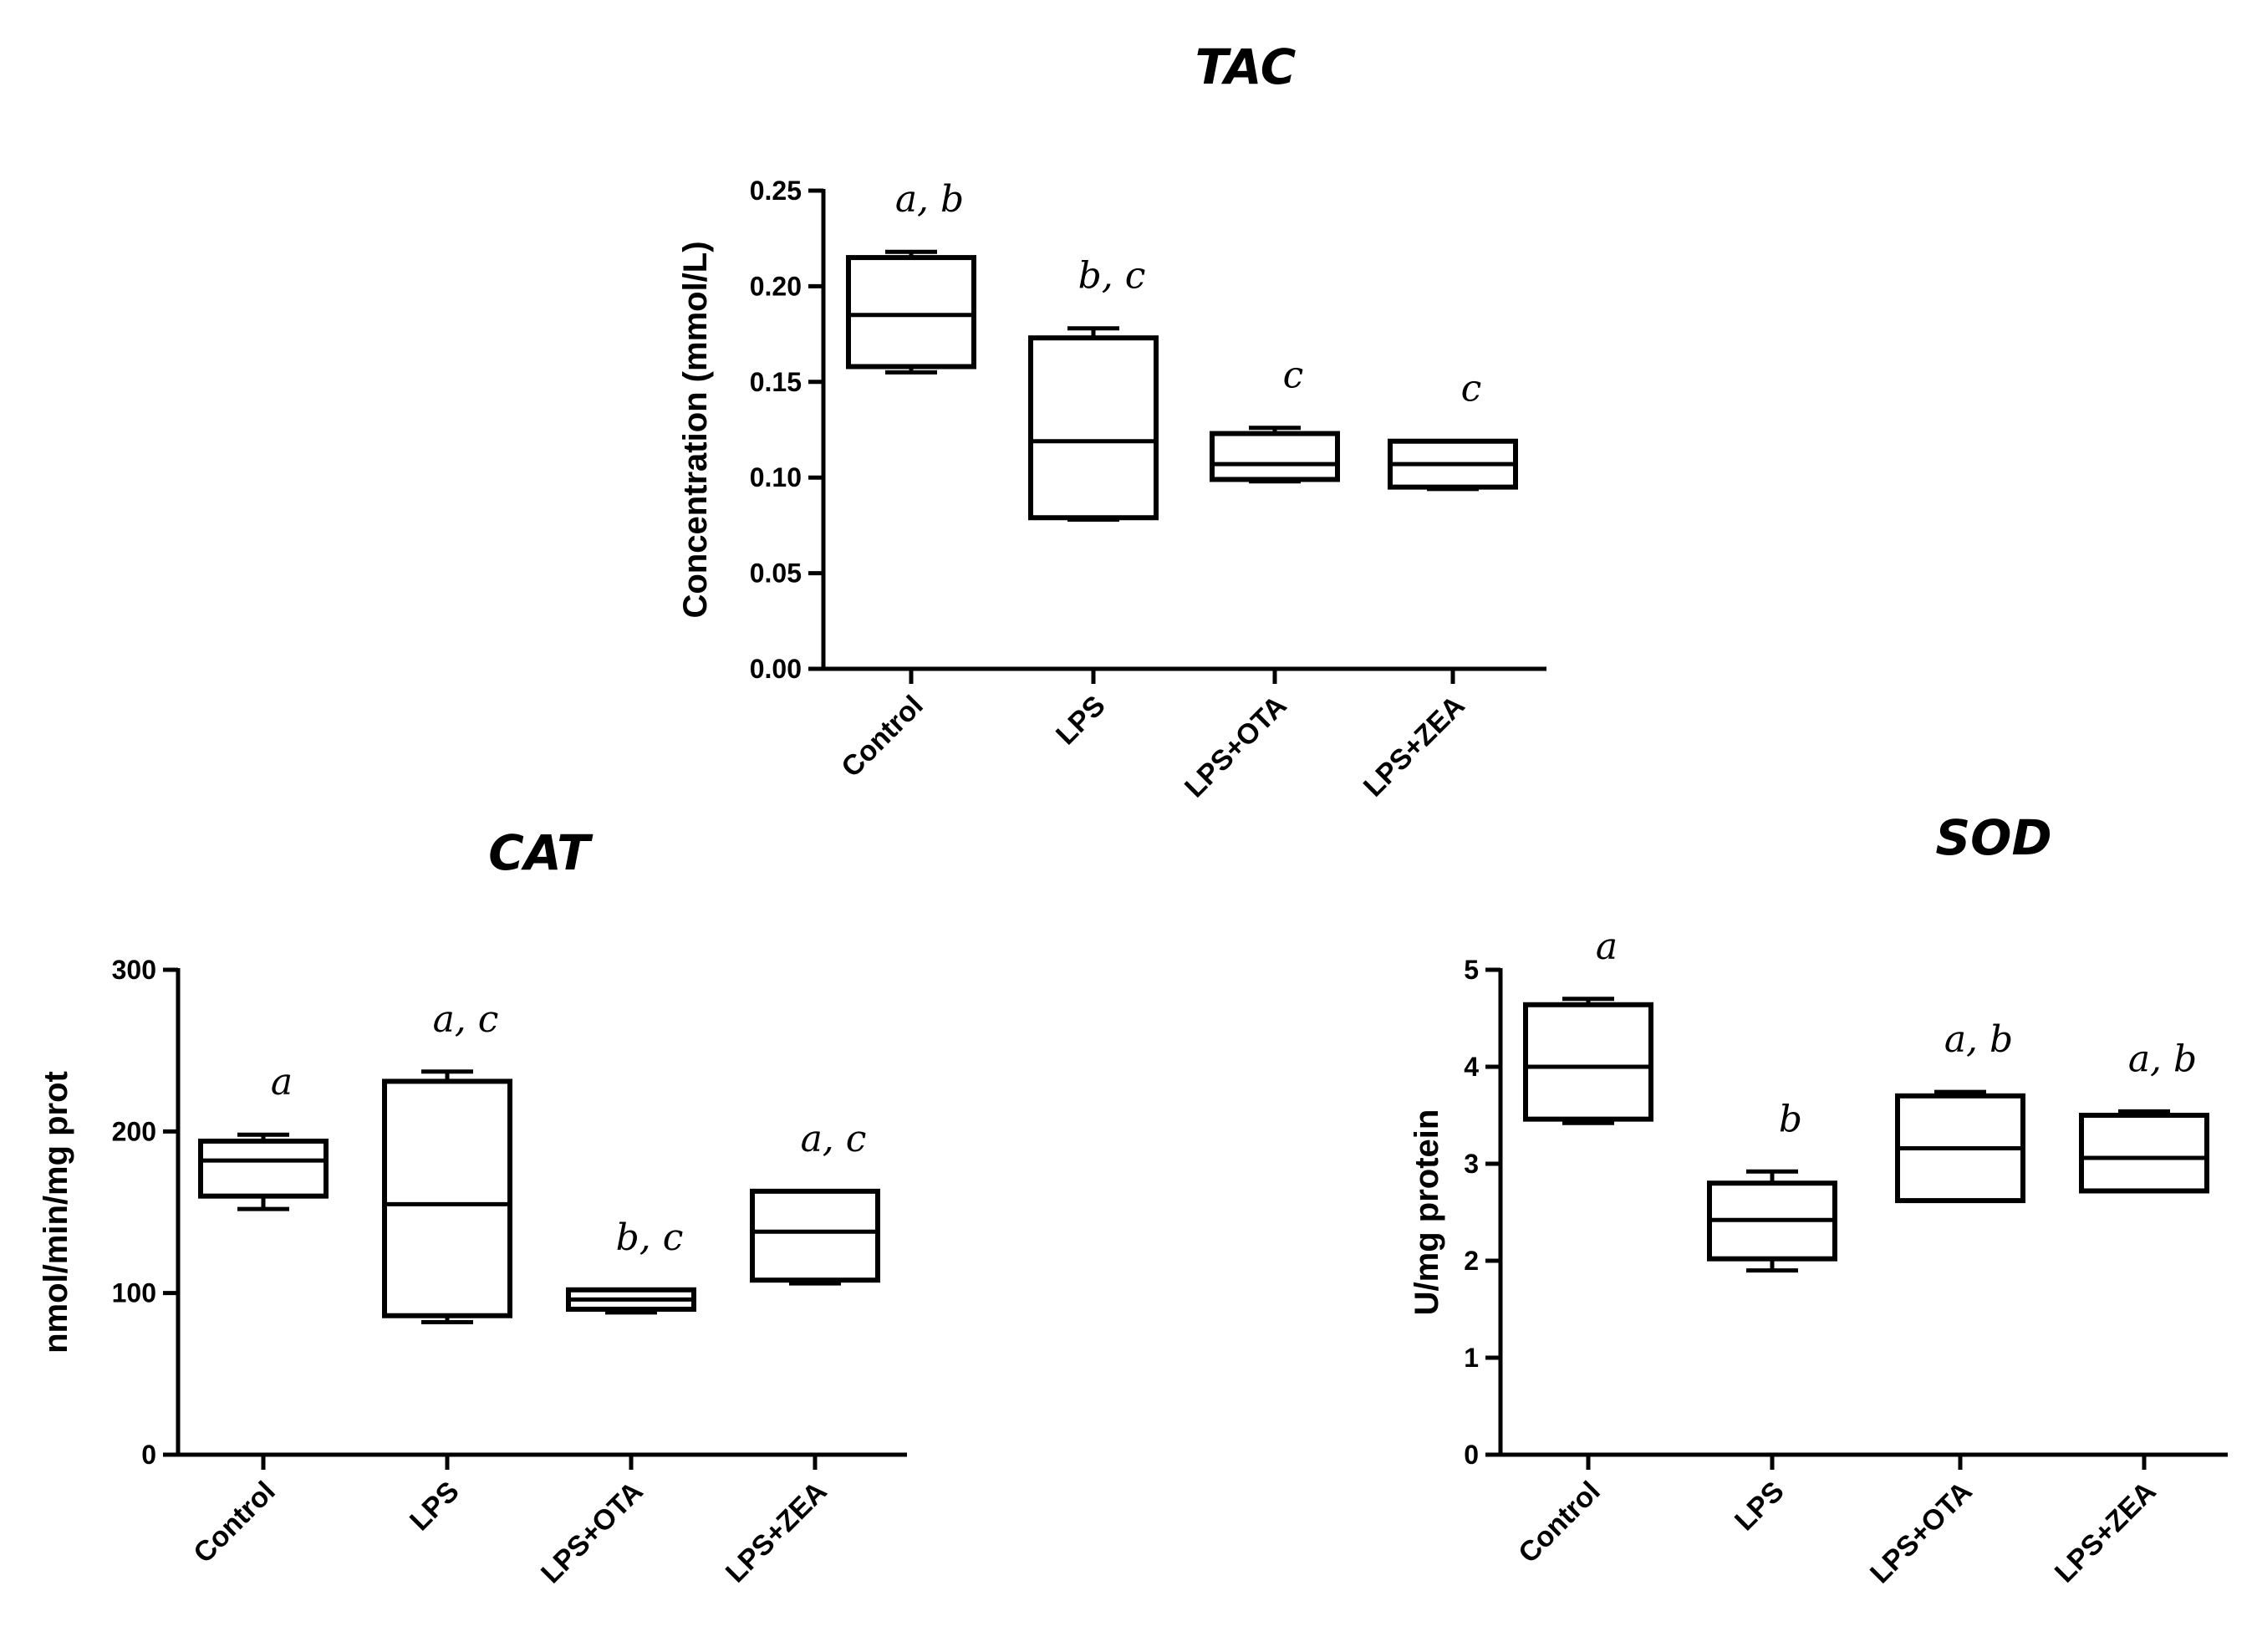 The width and height of the screenshot is (2257, 1652). Describe the element at coordinates (149, 1455) in the screenshot. I see `cat-y-tick-label: 0` at that location.